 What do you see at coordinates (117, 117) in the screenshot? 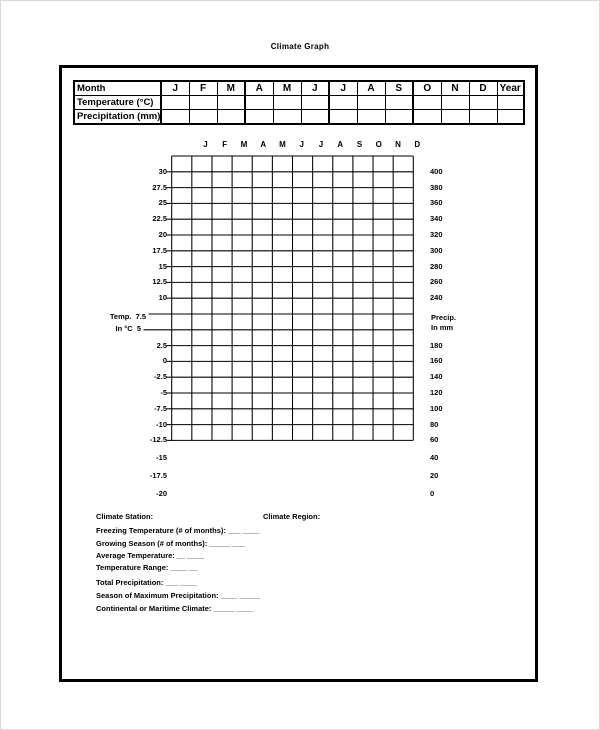
I see `table-row-label: Precipitation (mm)` at bounding box center [117, 117].